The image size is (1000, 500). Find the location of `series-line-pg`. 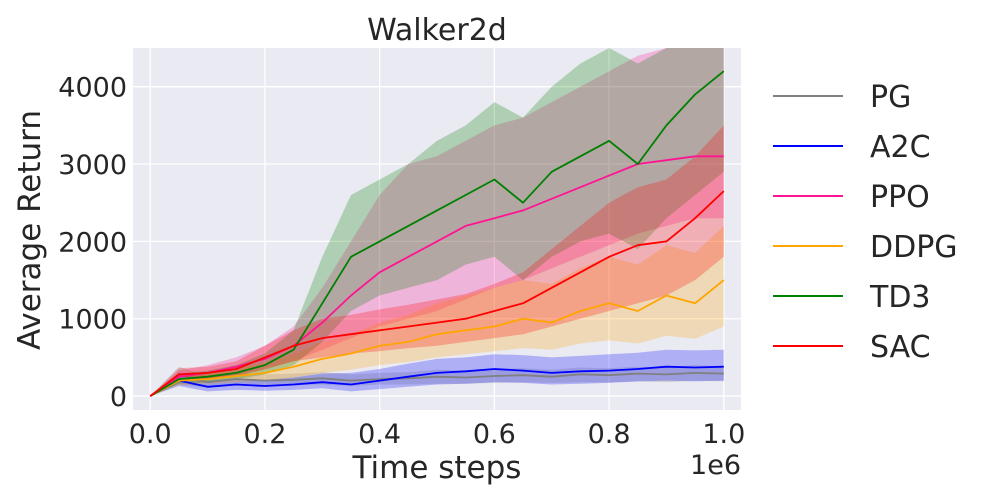

series-line-pg is located at coordinates (436, 384).